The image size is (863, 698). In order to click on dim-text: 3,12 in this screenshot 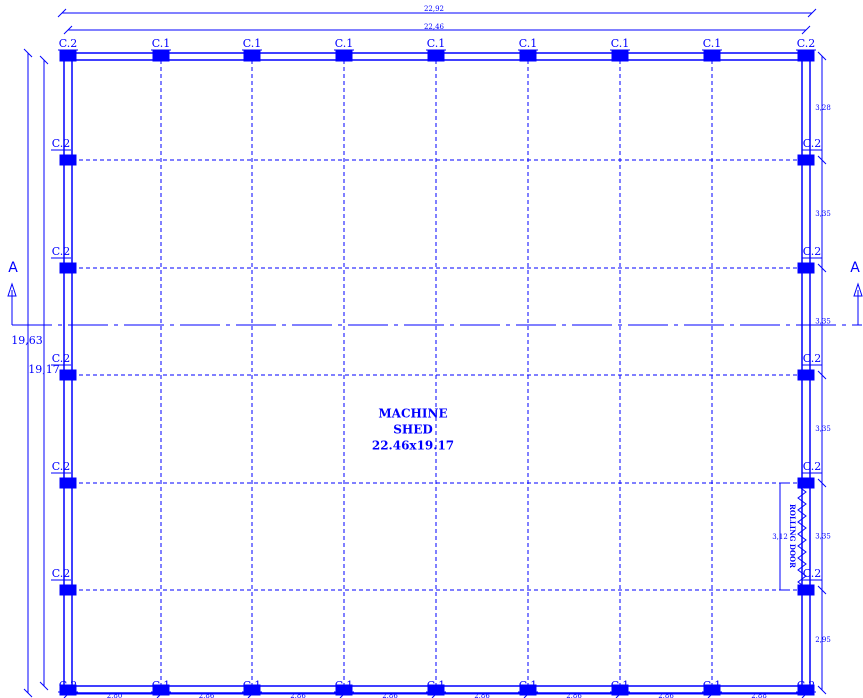, I will do `click(780, 537)`.